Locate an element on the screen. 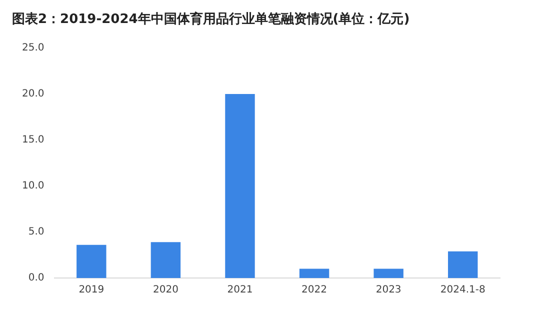 The height and width of the screenshot is (329, 536). x-tick-label: 2021 is located at coordinates (240, 290).